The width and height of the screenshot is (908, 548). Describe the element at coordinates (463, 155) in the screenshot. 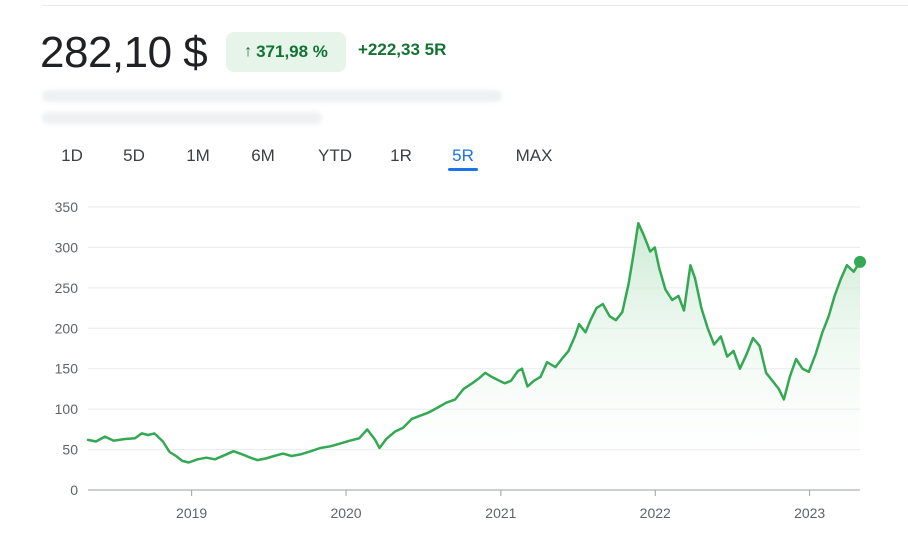

I see `tab-5r: 5R` at that location.